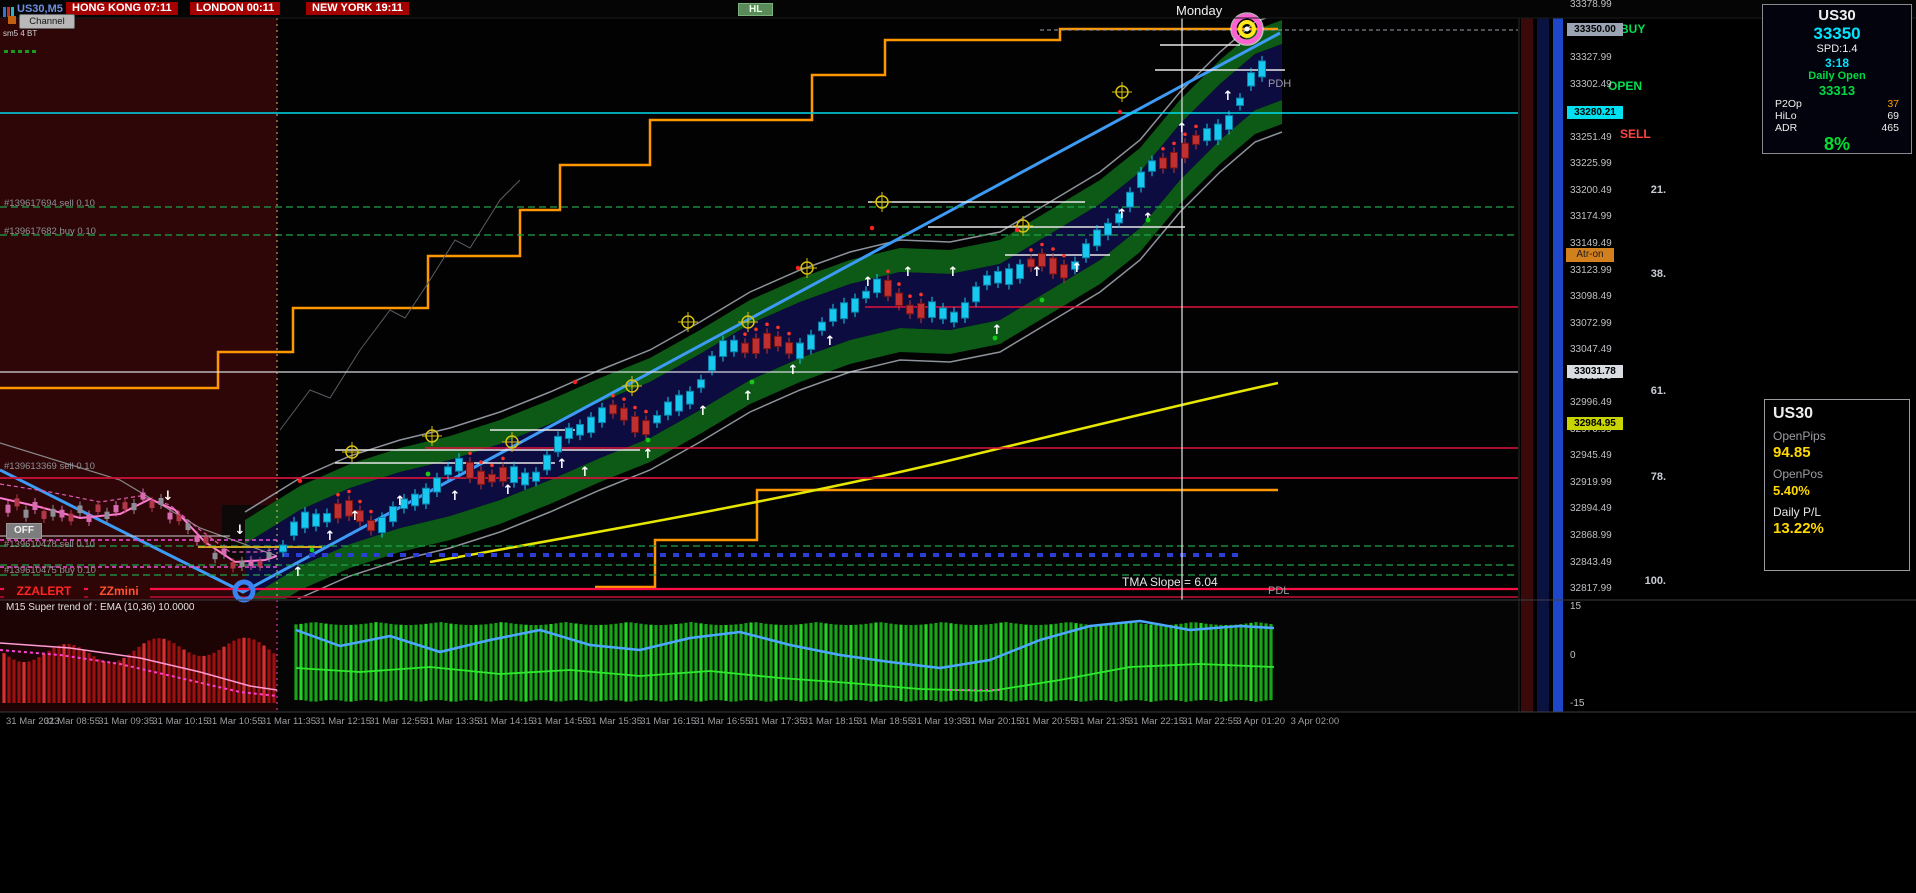  Describe the element at coordinates (785, 677) in the screenshot. I see `supertrend-green-line` at that location.